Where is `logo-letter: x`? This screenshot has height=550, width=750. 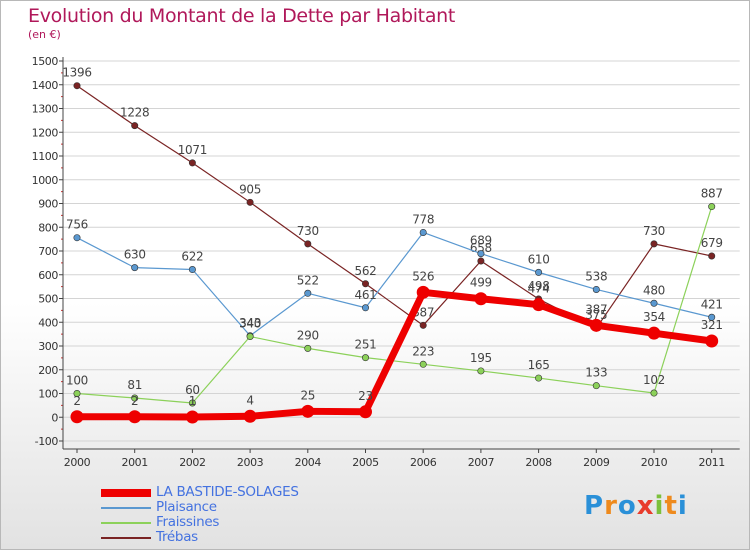
logo-letter: x is located at coordinates (645, 506).